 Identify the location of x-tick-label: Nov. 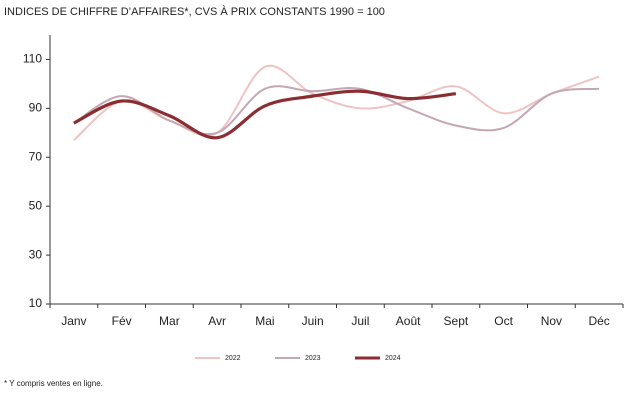
(551, 321).